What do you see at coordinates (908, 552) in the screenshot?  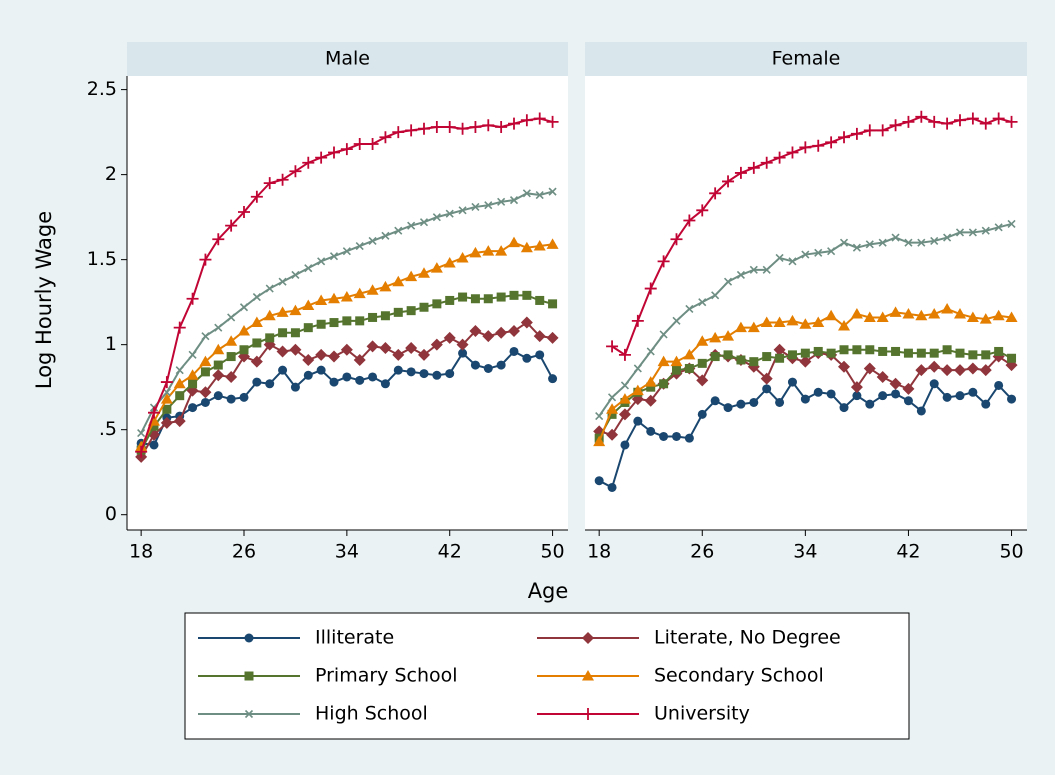 I see `x-tick-label: 42` at bounding box center [908, 552].